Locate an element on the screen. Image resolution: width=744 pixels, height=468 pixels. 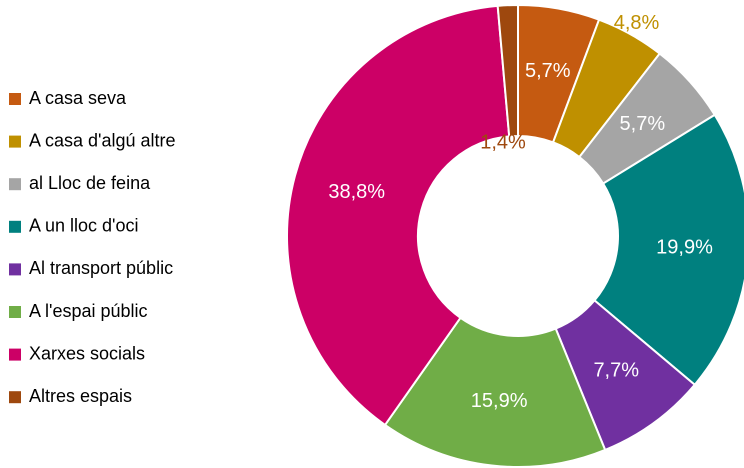
data-label: 7,7% is located at coordinates (616, 370).